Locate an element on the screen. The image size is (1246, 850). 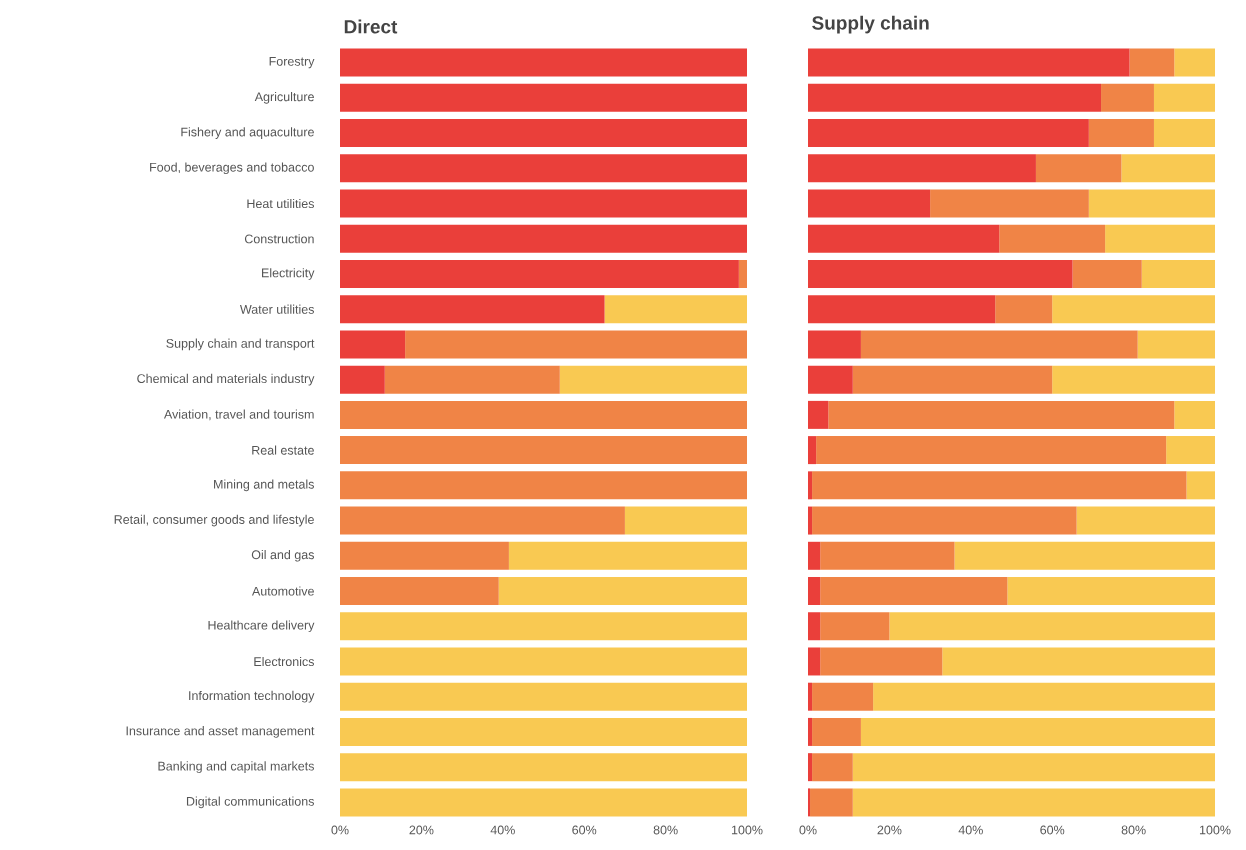
y-tick-label: Forestry is located at coordinates (292, 63).